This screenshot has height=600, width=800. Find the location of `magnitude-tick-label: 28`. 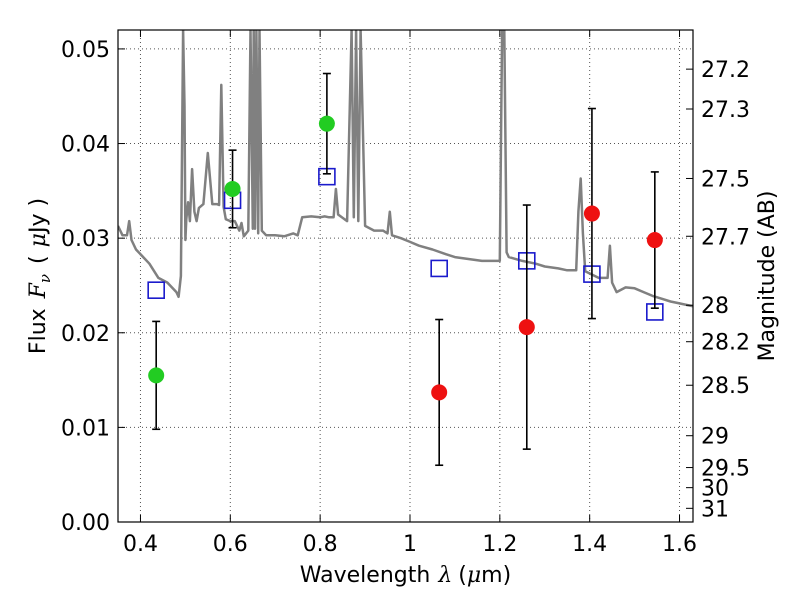

magnitude-tick-label: 28 is located at coordinates (715, 306).